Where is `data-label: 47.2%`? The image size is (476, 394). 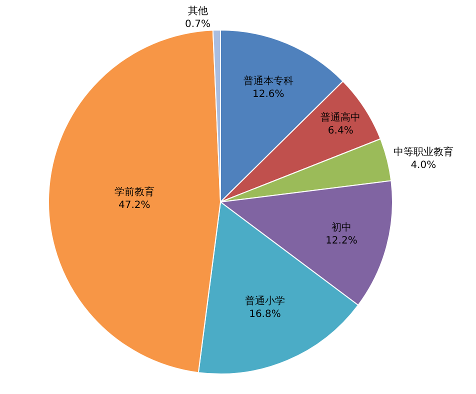 data-label: 47.2% is located at coordinates (134, 205).